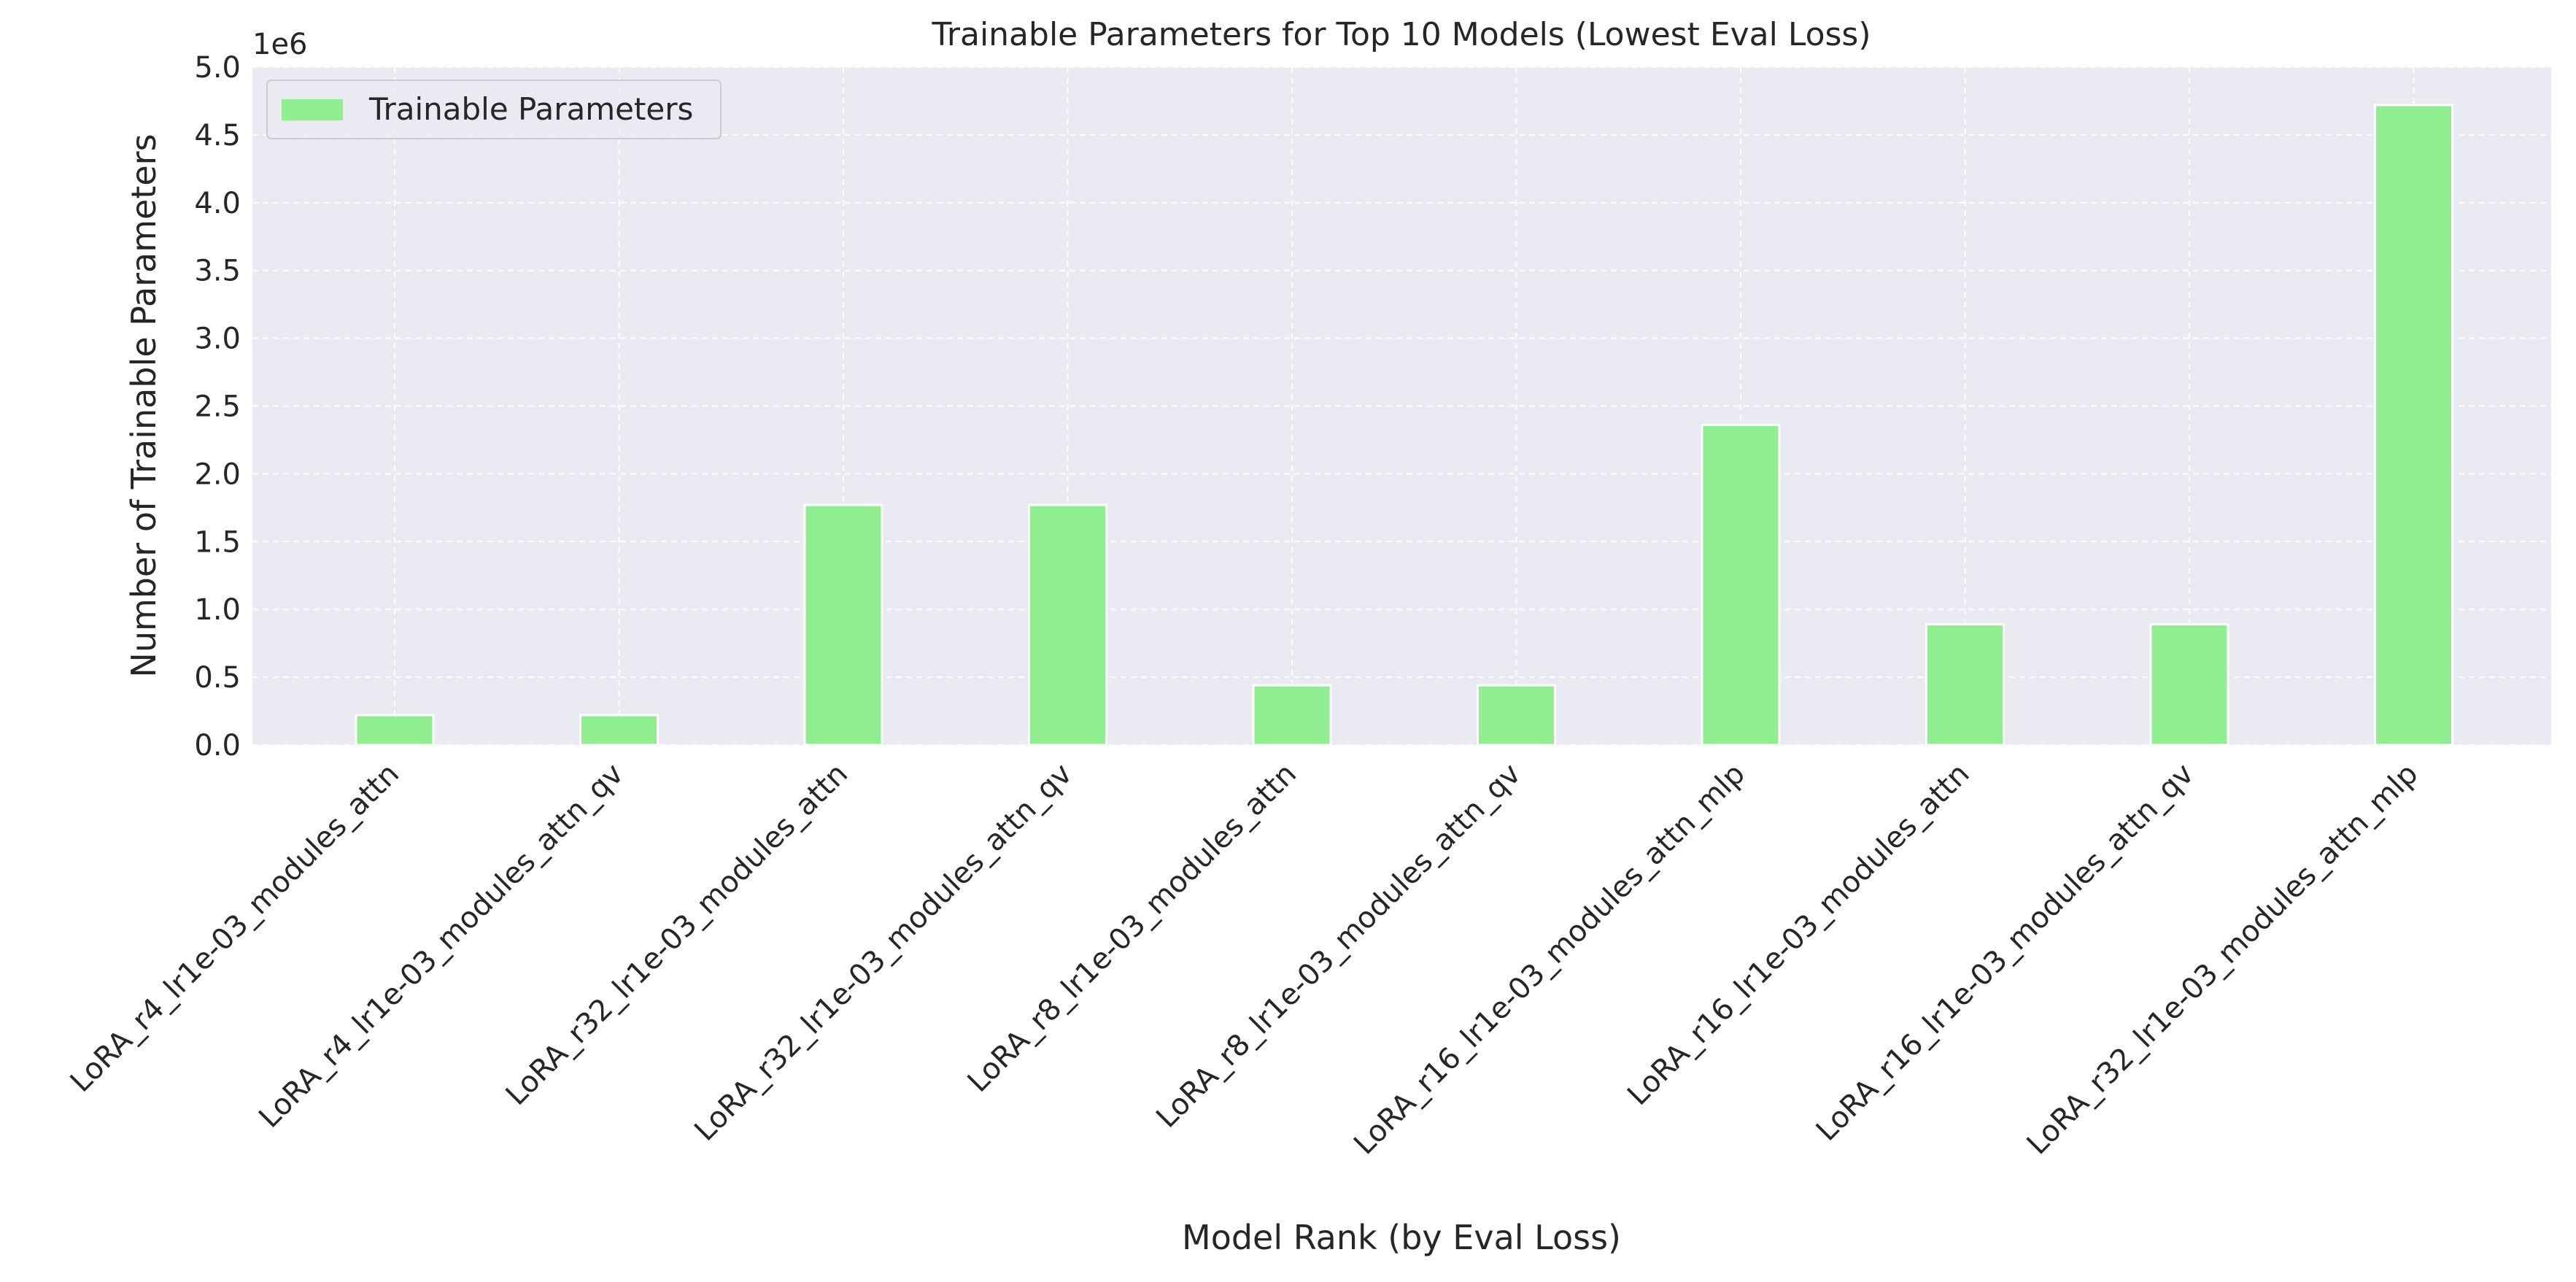  I want to click on y-tick-label: 3.5, so click(217, 271).